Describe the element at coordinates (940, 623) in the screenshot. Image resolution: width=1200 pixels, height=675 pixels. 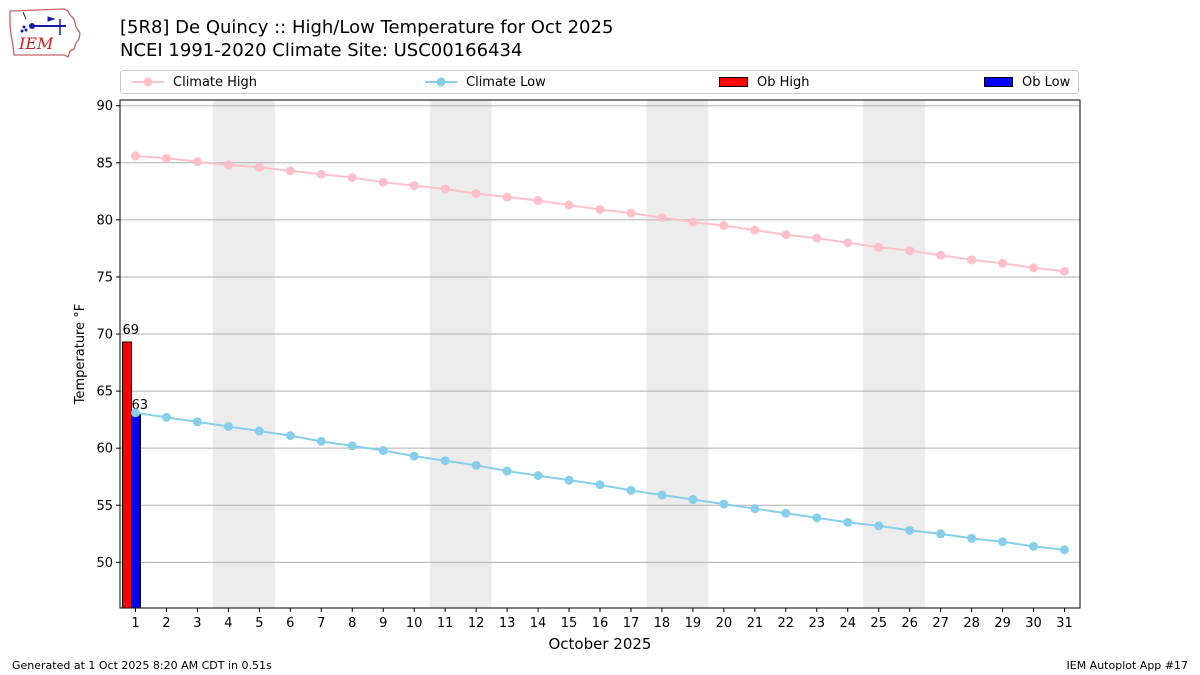
I see `x-tick-label: 27` at that location.